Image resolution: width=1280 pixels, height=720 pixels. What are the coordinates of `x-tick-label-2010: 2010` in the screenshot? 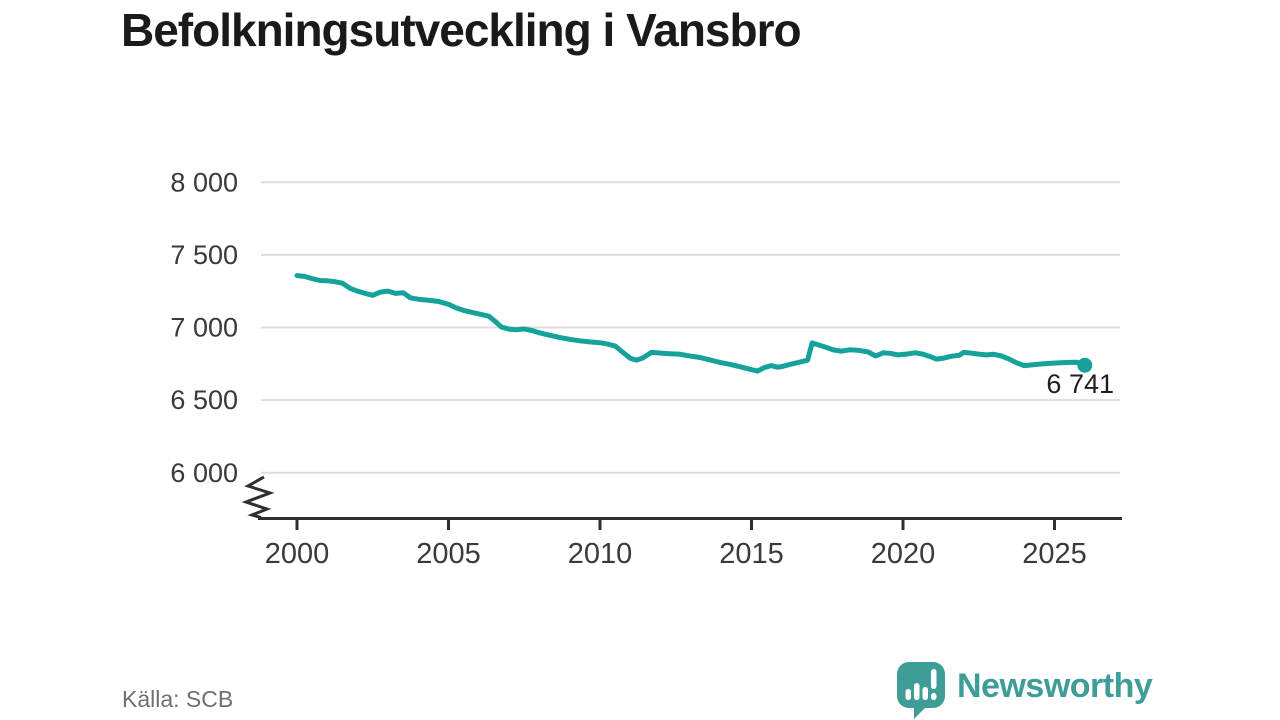 It's located at (600, 554).